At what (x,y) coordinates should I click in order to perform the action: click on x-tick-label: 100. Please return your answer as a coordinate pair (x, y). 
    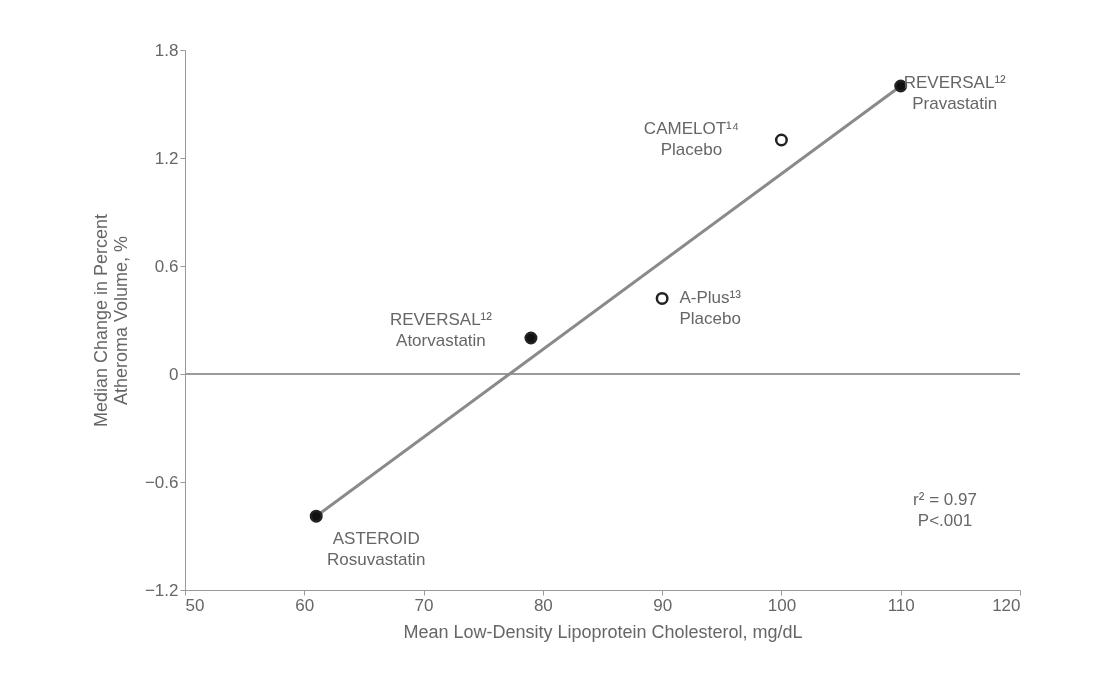
    Looking at the image, I should click on (782, 605).